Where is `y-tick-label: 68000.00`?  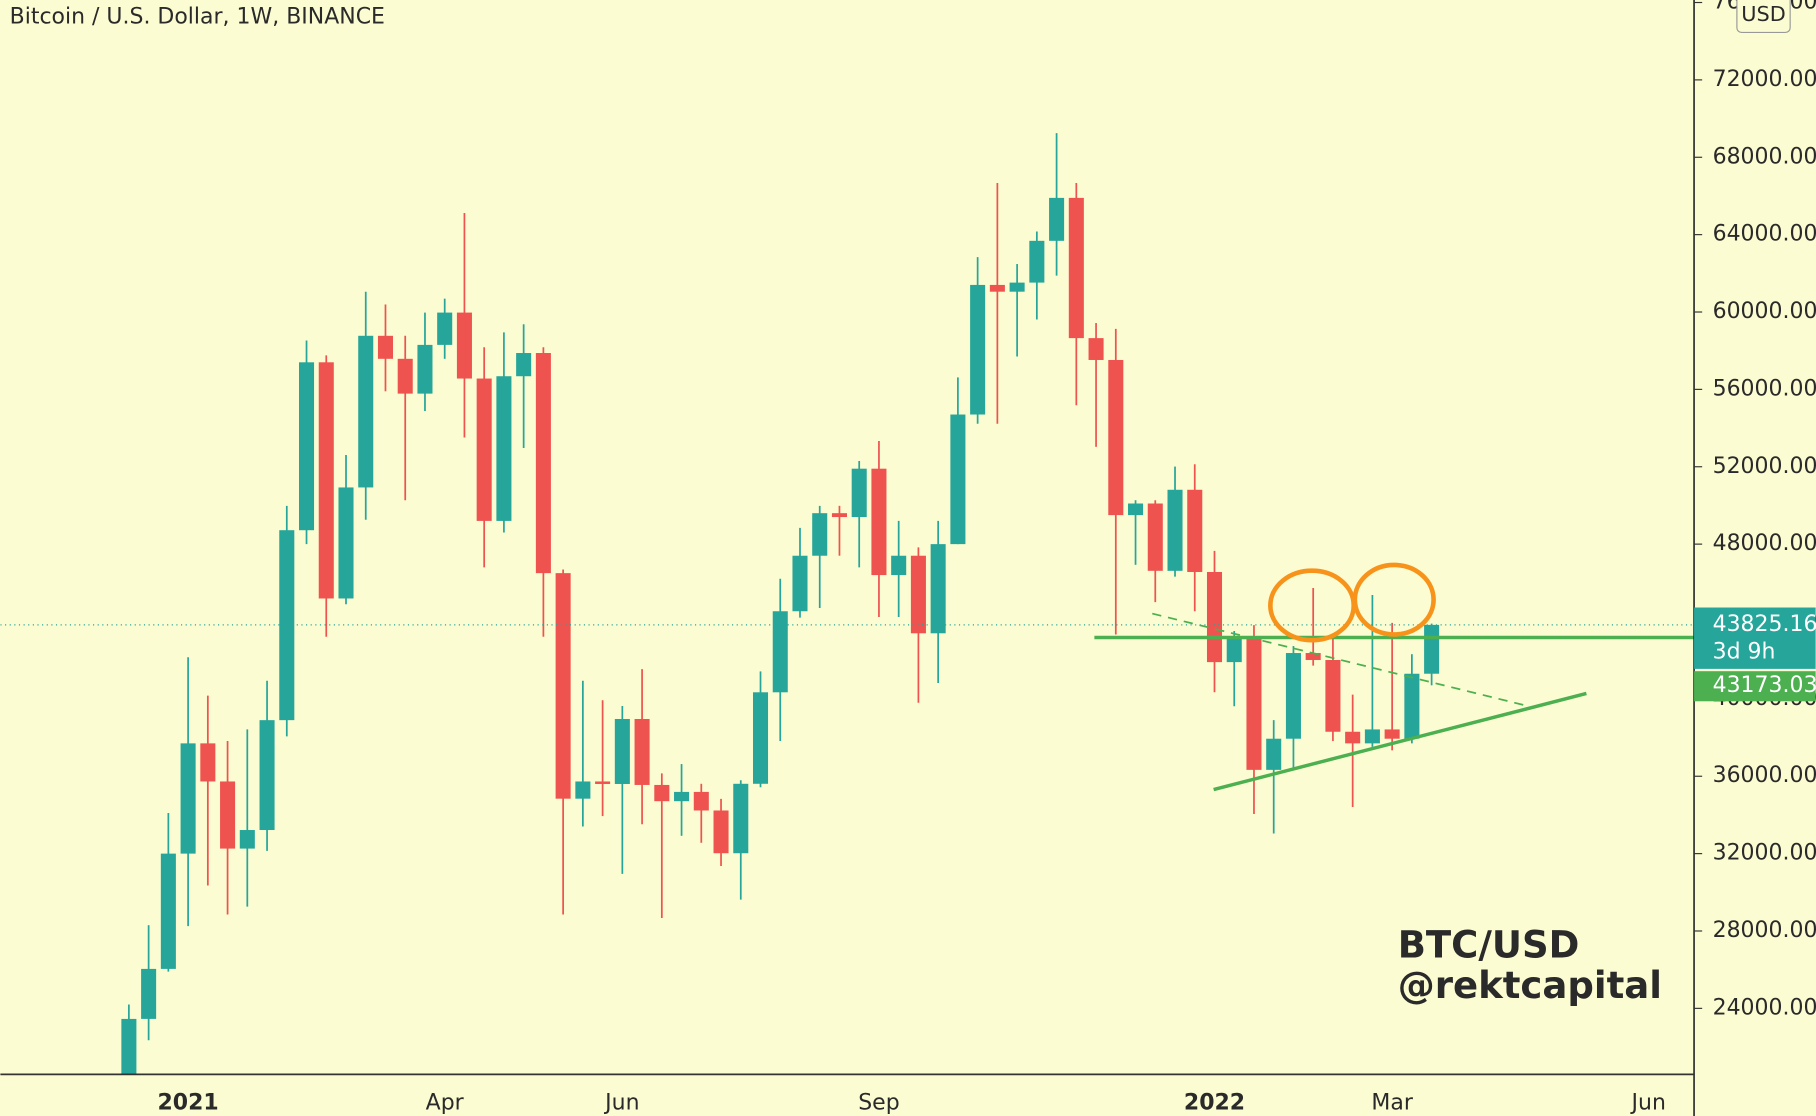
y-tick-label: 68000.00 is located at coordinates (1764, 156).